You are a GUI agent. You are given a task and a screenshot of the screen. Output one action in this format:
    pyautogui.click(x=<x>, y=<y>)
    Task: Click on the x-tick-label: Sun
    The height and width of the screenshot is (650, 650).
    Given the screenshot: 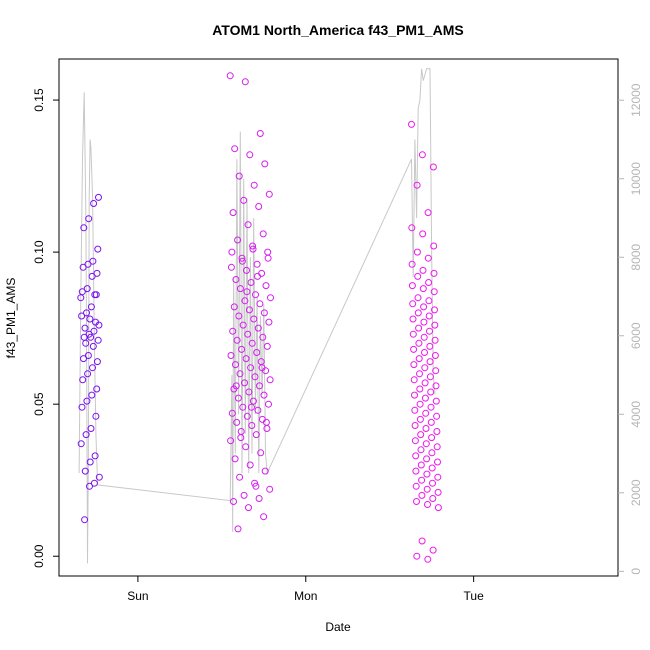 What is the action you would take?
    pyautogui.click(x=137, y=596)
    